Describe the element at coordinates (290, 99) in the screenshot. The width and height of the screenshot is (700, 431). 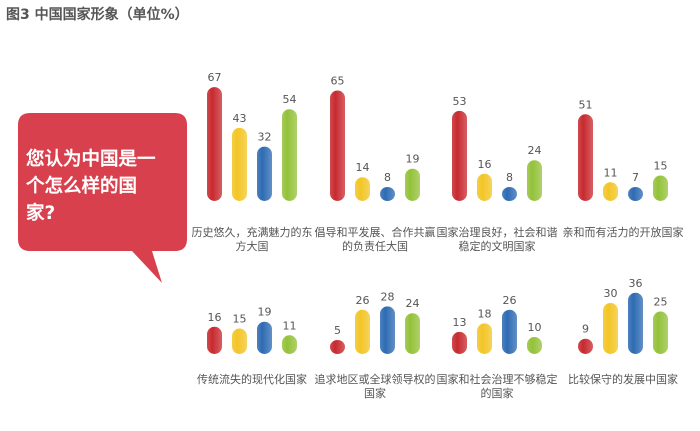
I see `value-label-g1-s4: 54` at that location.